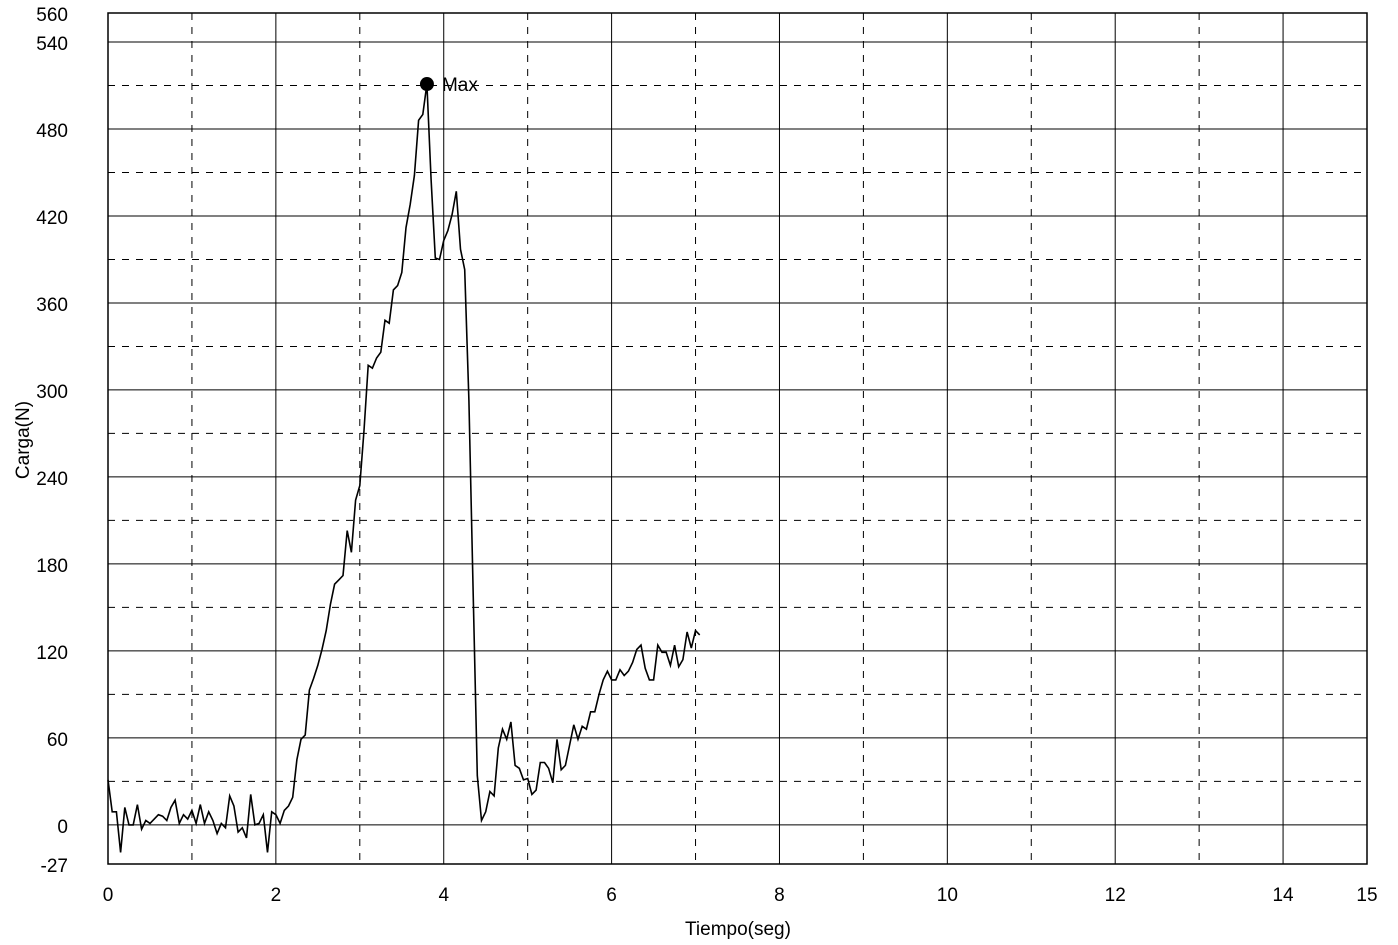 The height and width of the screenshot is (945, 1398). Describe the element at coordinates (23, 440) in the screenshot. I see `y-axis-title: Carga(N)` at that location.